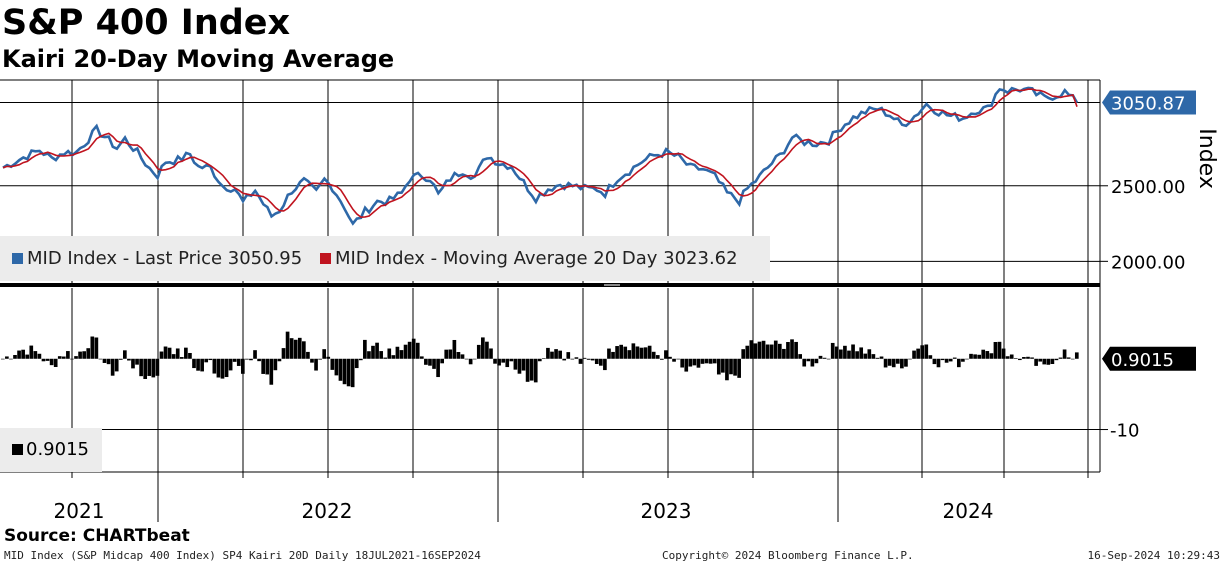  I want to click on source-label: Source: CHARTbeat, so click(97, 536).